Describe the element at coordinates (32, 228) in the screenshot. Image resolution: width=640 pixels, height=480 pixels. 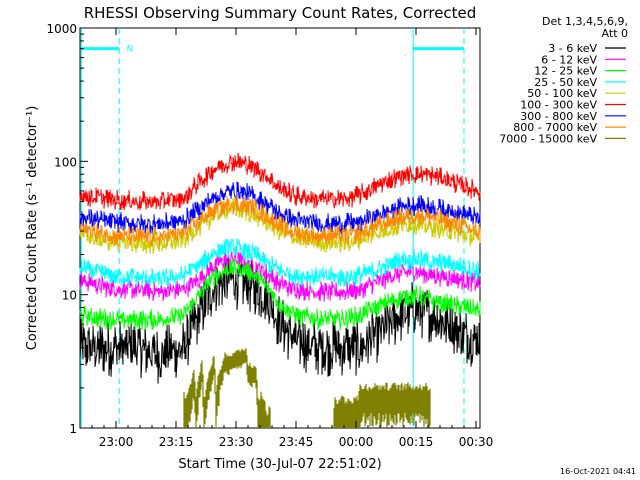
I see `y-axis-label: Corrected Count Rate (s⁻¹ detector⁻¹)` at that location.